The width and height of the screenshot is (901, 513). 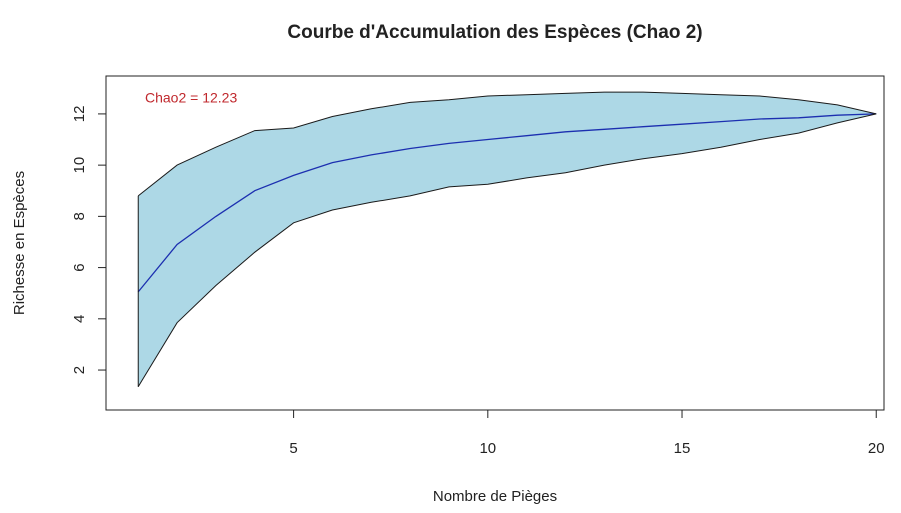 I want to click on y-tick-label: 6, so click(x=79, y=267).